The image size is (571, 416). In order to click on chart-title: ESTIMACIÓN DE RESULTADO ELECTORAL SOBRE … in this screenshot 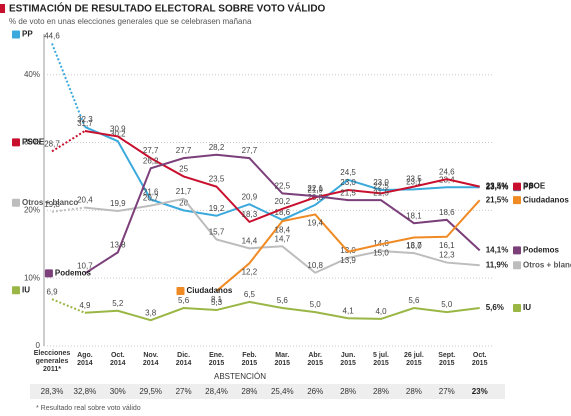, I will do `click(167, 8)`.